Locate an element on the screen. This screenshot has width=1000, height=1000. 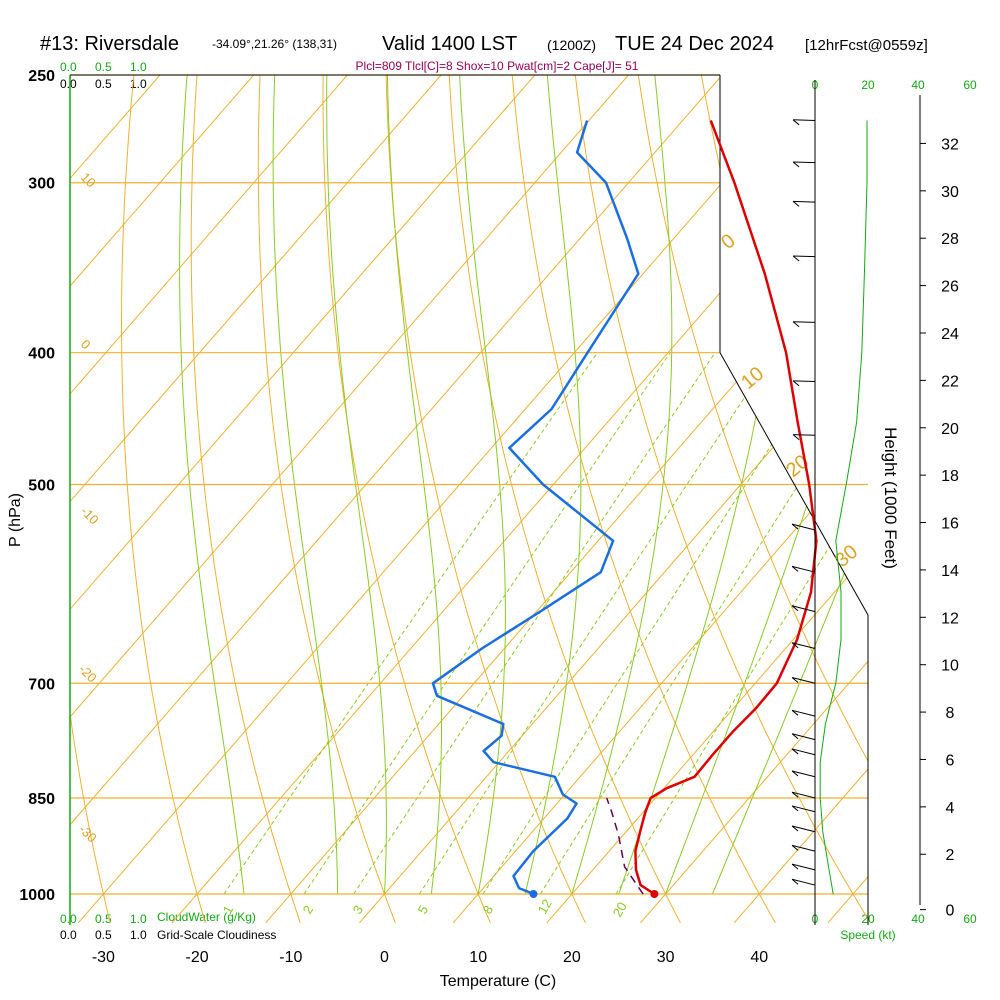
valid-date: TUE 24 Dec 2024 is located at coordinates (694, 44).